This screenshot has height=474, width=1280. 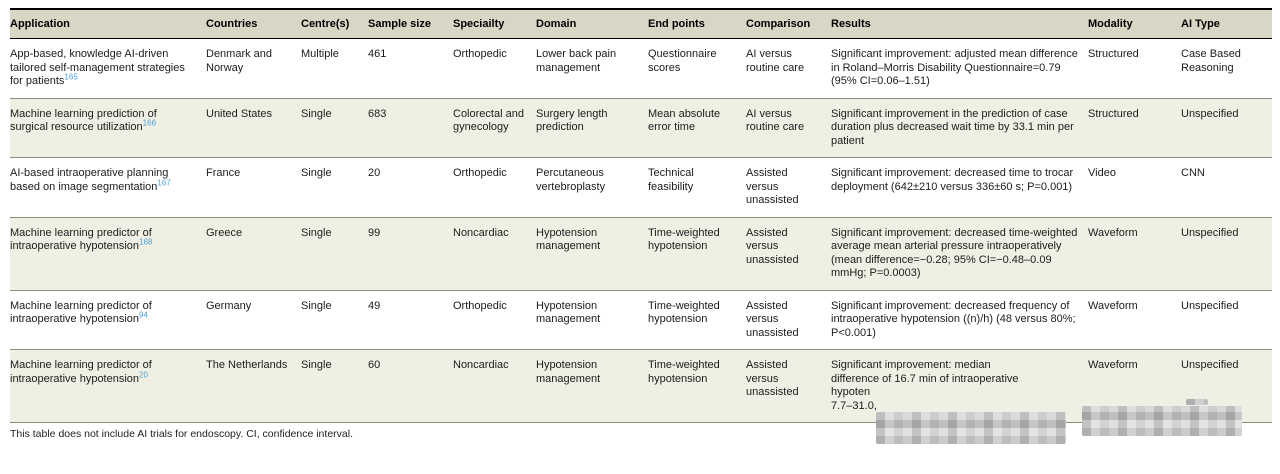 I want to click on column-header-countries: Countries, so click(x=253, y=24).